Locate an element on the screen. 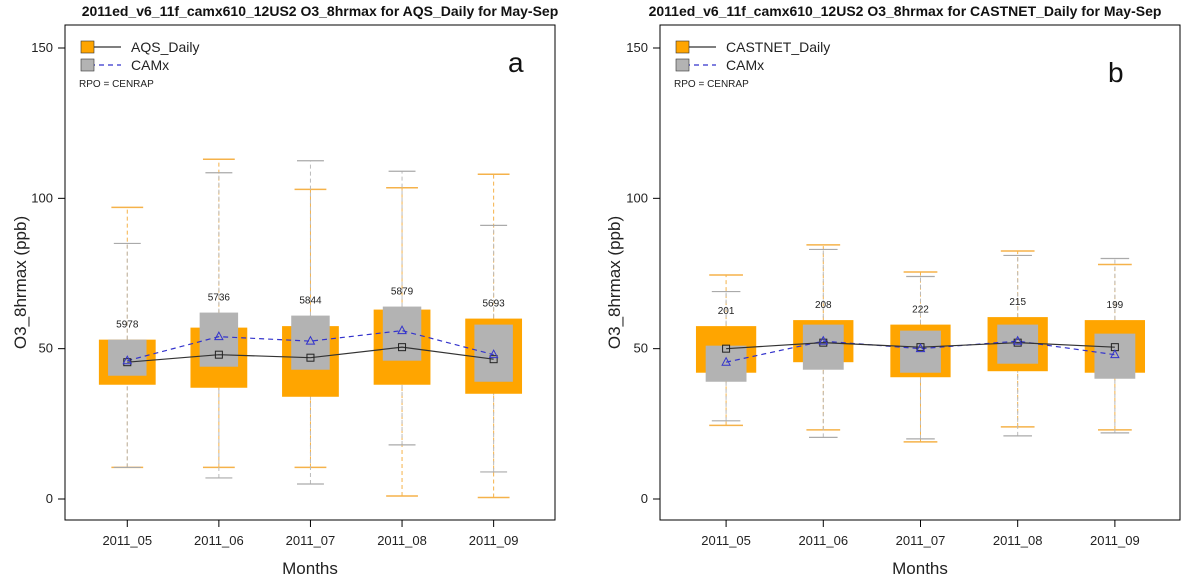 The width and height of the screenshot is (1191, 582). panel-letter: b is located at coordinates (1116, 72).